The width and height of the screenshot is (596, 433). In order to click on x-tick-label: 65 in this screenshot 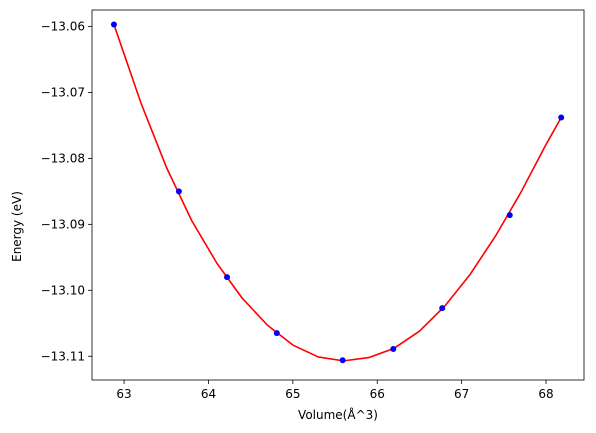, I will do `click(292, 394)`.